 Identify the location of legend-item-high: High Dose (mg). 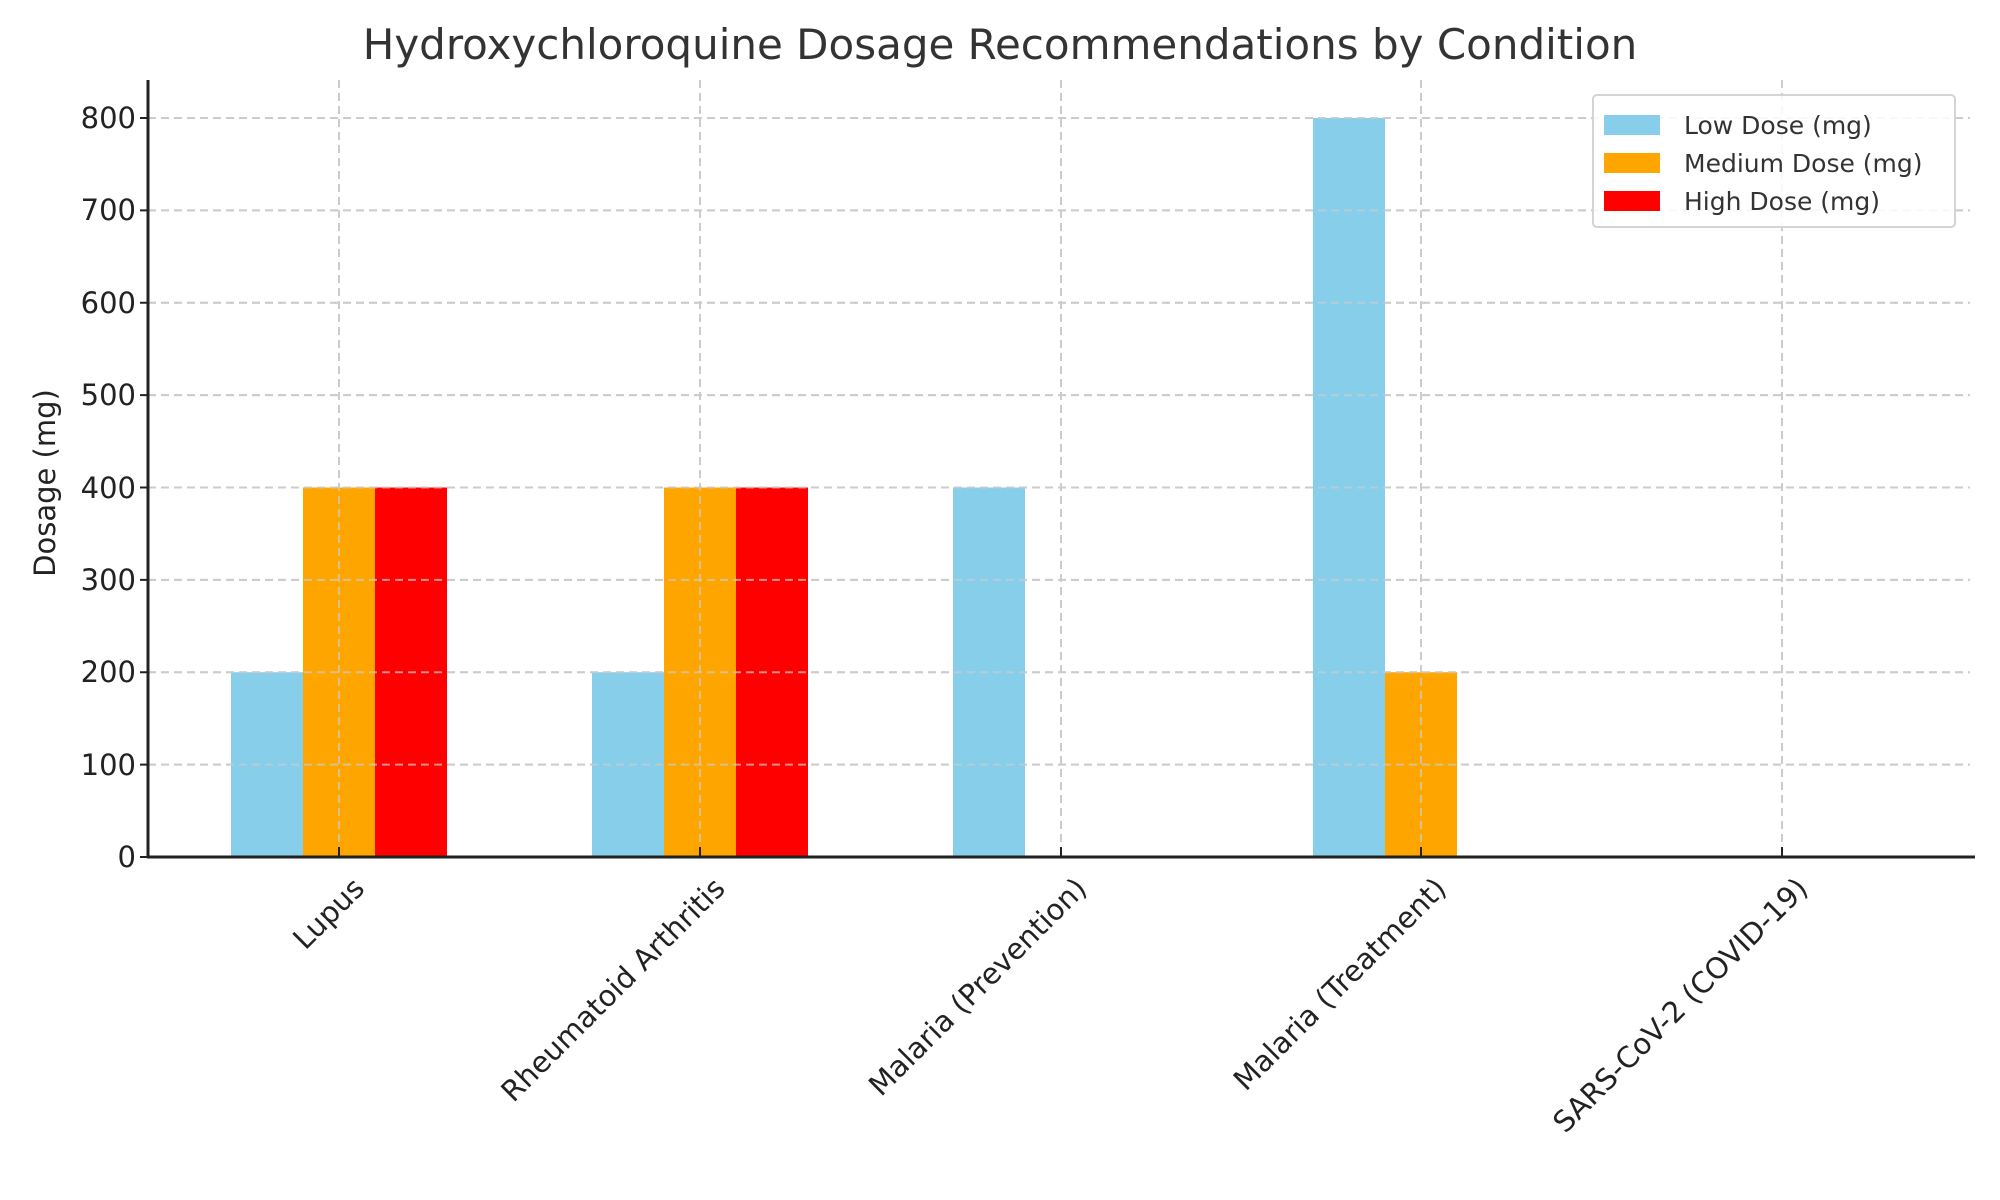
(1742, 201).